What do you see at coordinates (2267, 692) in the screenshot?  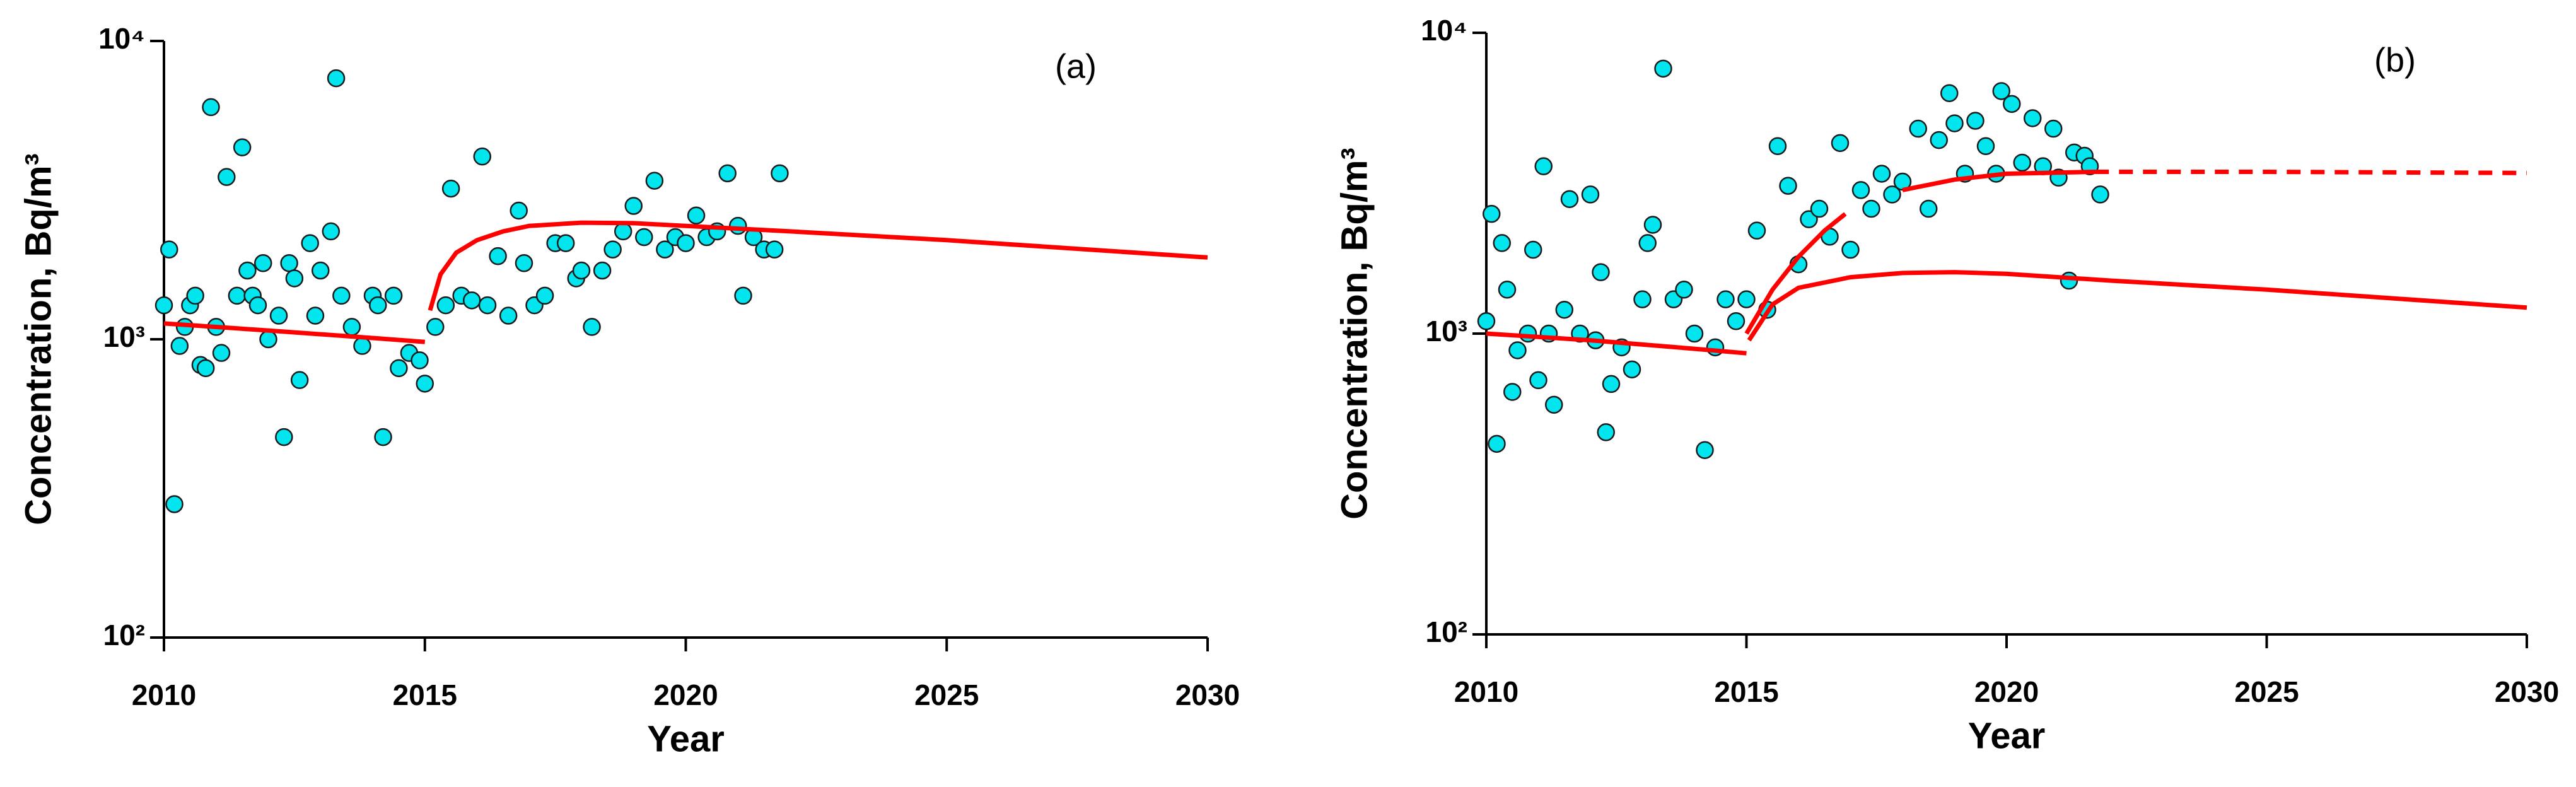 I see `x-tick-label: 2025` at bounding box center [2267, 692].